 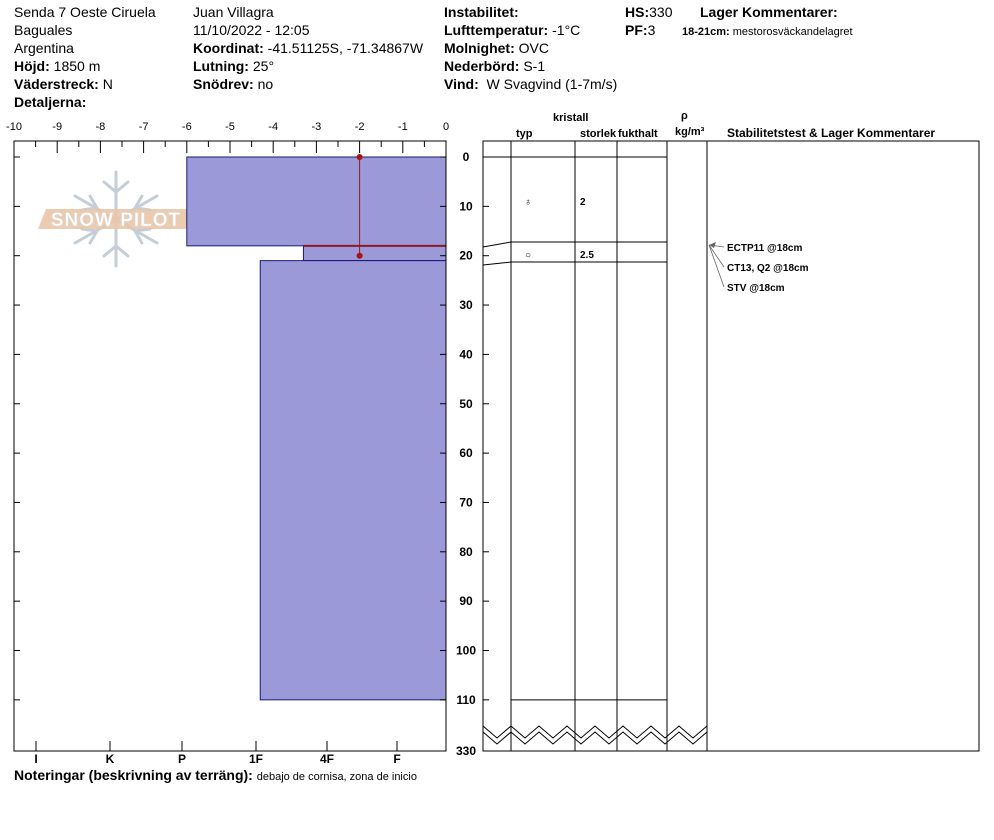 What do you see at coordinates (233, 12) in the screenshot?
I see `observer: Juan Villagra` at bounding box center [233, 12].